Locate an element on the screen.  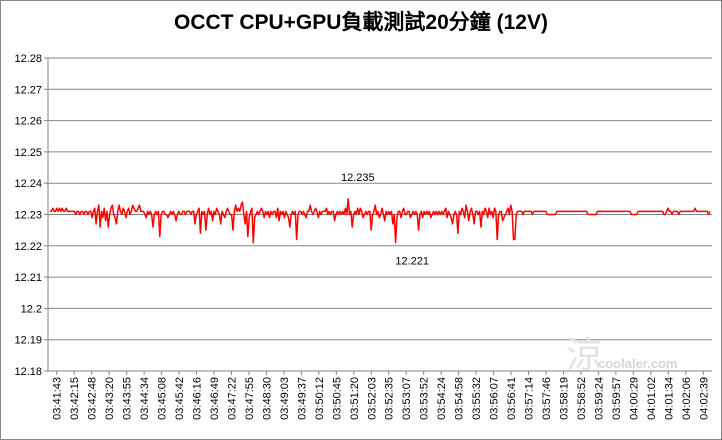
y-tick-label-12.23: 12.23 is located at coordinates (28, 216).